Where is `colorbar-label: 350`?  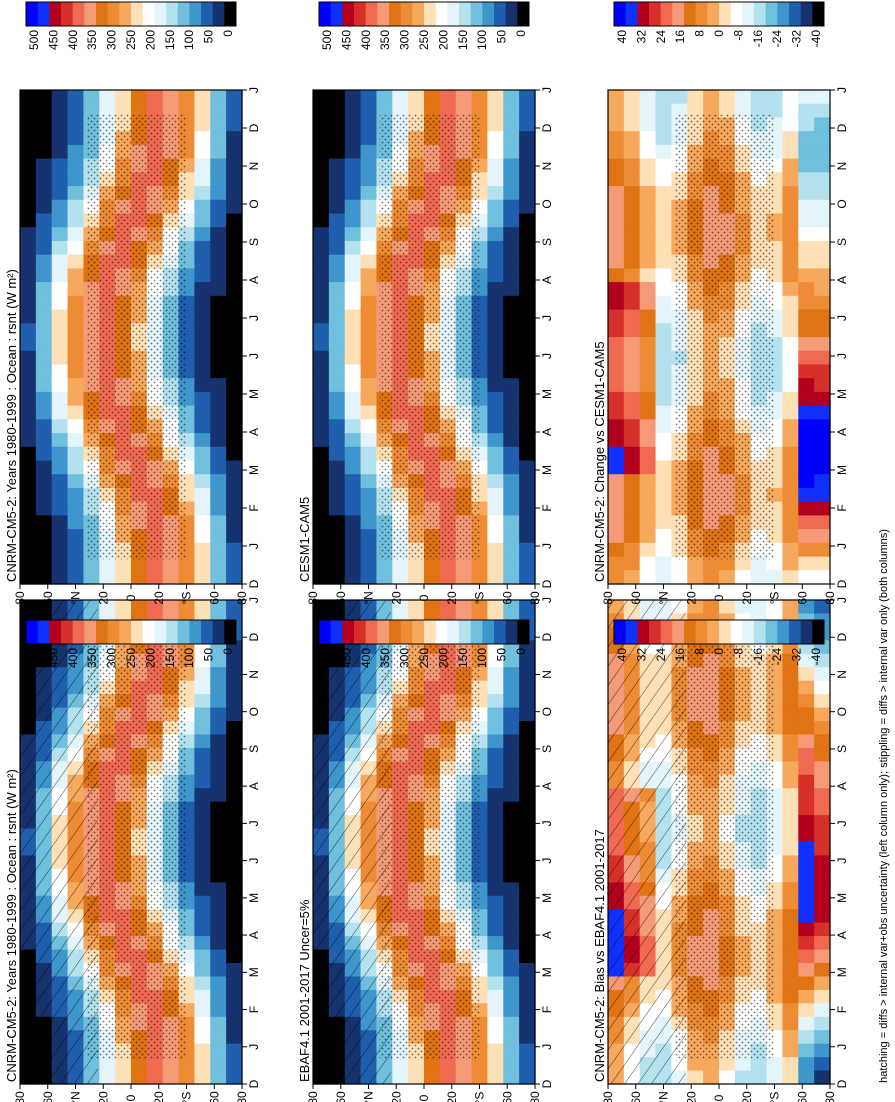
colorbar-label: 350 is located at coordinates (385, 658).